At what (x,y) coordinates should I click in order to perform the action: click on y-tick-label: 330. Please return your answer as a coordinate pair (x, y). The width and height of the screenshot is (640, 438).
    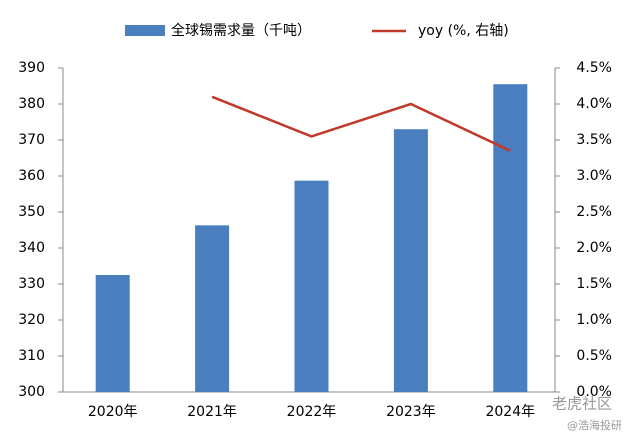
    Looking at the image, I should click on (31, 284).